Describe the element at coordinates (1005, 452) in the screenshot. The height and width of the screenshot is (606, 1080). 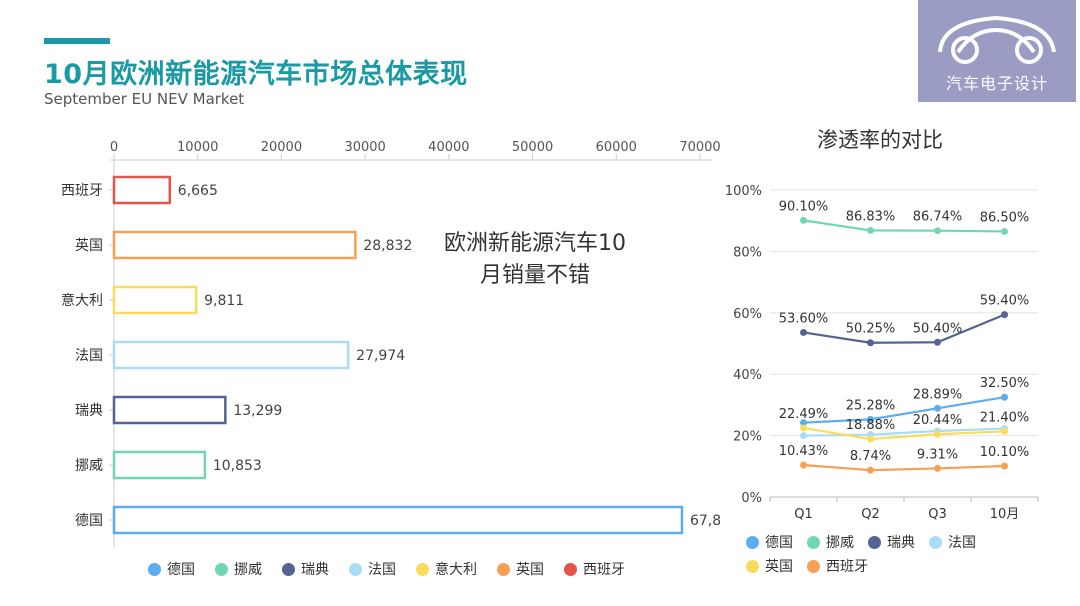
I see `data-label: 10.10%` at that location.